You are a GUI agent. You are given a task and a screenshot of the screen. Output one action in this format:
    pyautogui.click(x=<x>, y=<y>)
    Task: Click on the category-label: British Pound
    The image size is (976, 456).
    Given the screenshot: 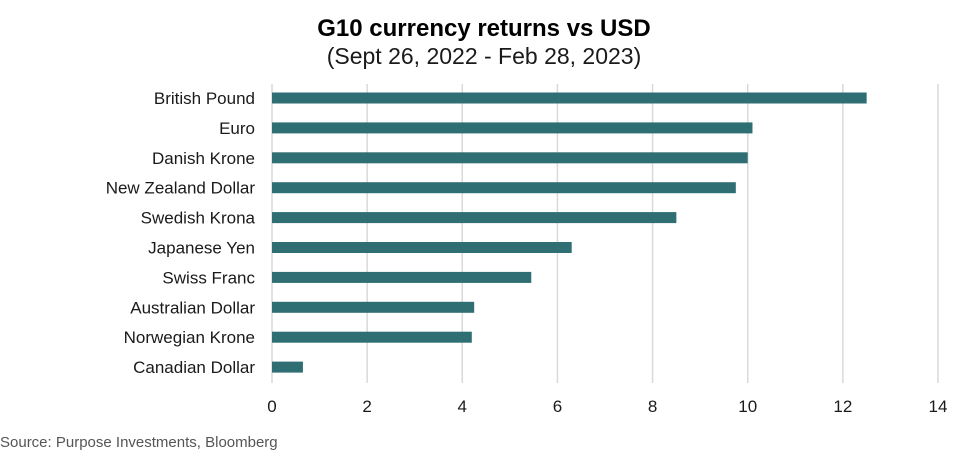 What is the action you would take?
    pyautogui.click(x=204, y=98)
    